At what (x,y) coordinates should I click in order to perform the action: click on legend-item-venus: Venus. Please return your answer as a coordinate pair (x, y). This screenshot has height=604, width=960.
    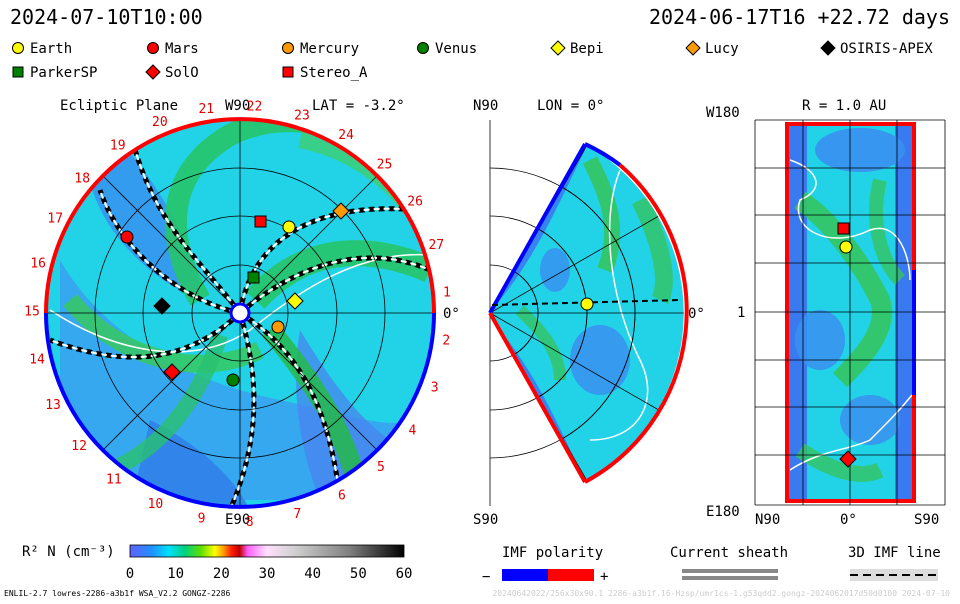
    Looking at the image, I should click on (447, 49).